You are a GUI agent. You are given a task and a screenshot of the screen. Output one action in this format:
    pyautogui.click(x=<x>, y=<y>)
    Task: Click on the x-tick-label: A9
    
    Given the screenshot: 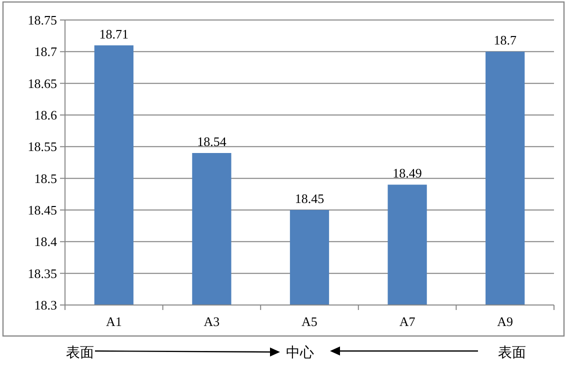 What is the action you would take?
    pyautogui.click(x=505, y=321)
    